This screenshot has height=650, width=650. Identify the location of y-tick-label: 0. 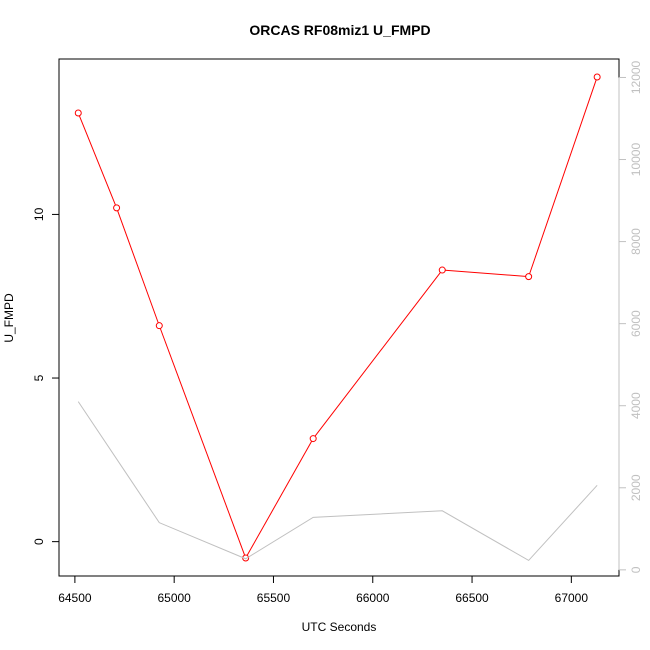
(39, 541).